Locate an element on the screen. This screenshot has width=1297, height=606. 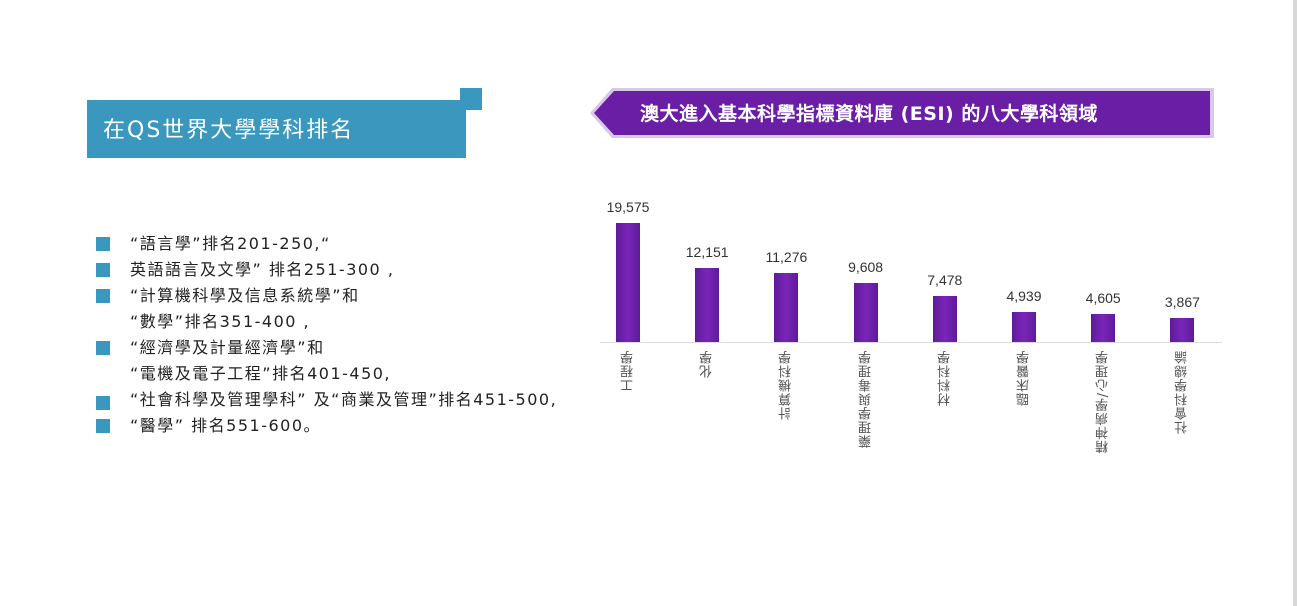
bar-column: 19,575 工程學 is located at coordinates (628, 340).